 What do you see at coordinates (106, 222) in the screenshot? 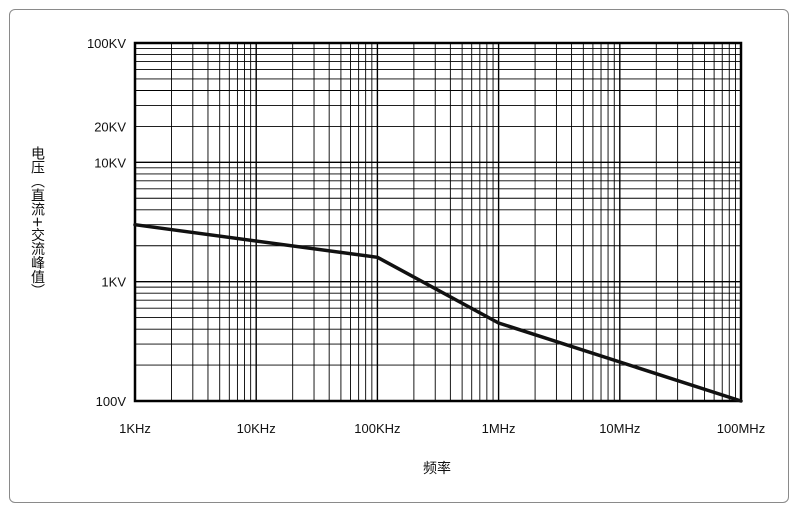
I see `y-tick-labels: 100V 1KV 10KV 20KV 100KV` at bounding box center [106, 222].